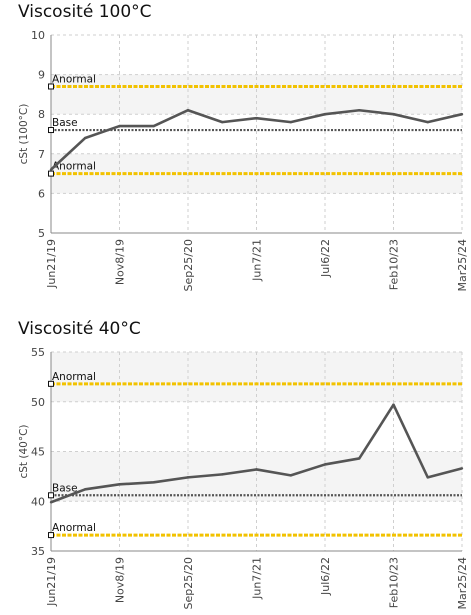  I want to click on chart-title: Viscosité 40°C, so click(79, 329).